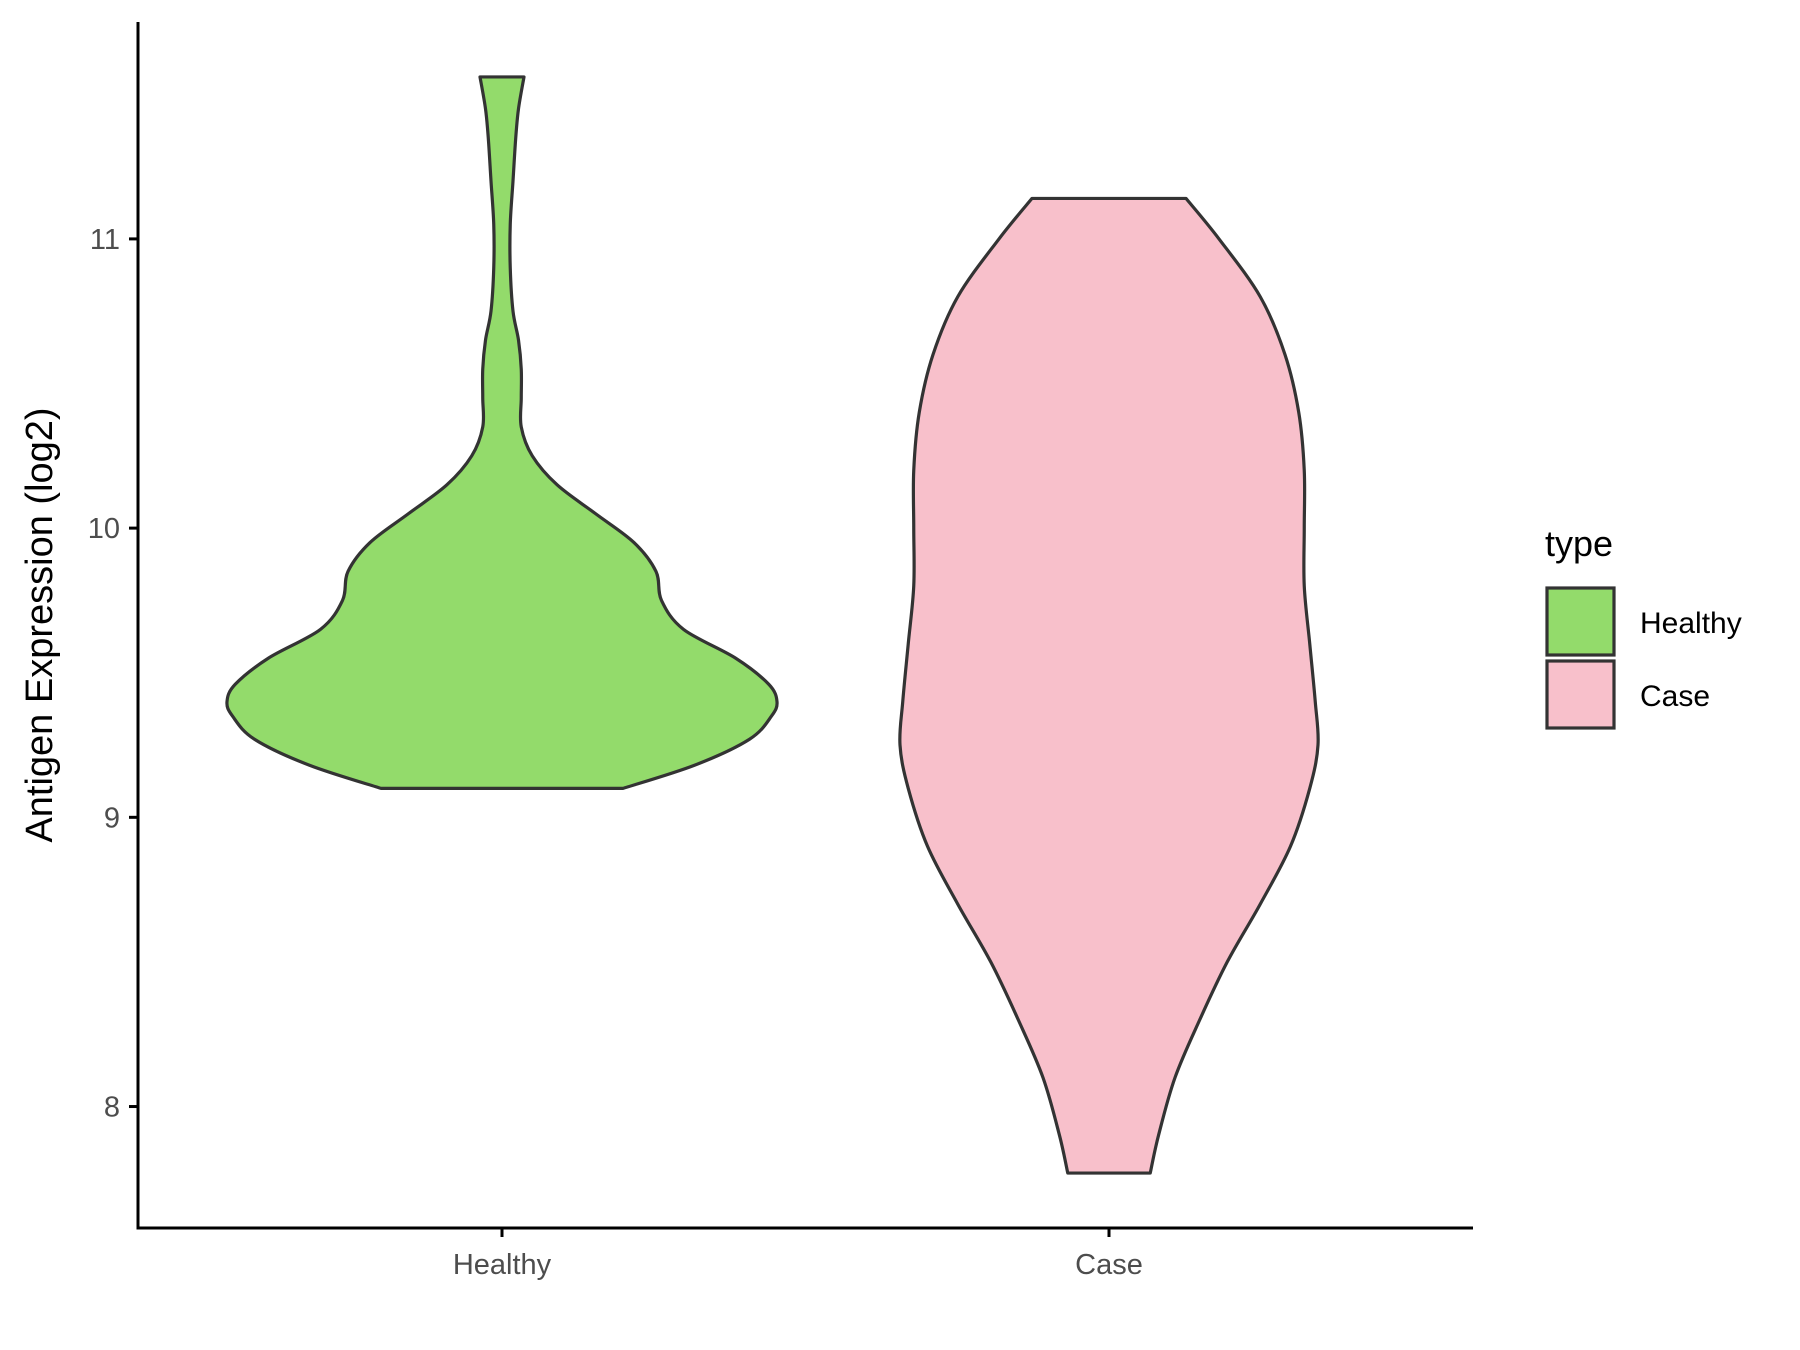 The height and width of the screenshot is (1350, 1800). I want to click on legend-title: type, so click(1579, 543).